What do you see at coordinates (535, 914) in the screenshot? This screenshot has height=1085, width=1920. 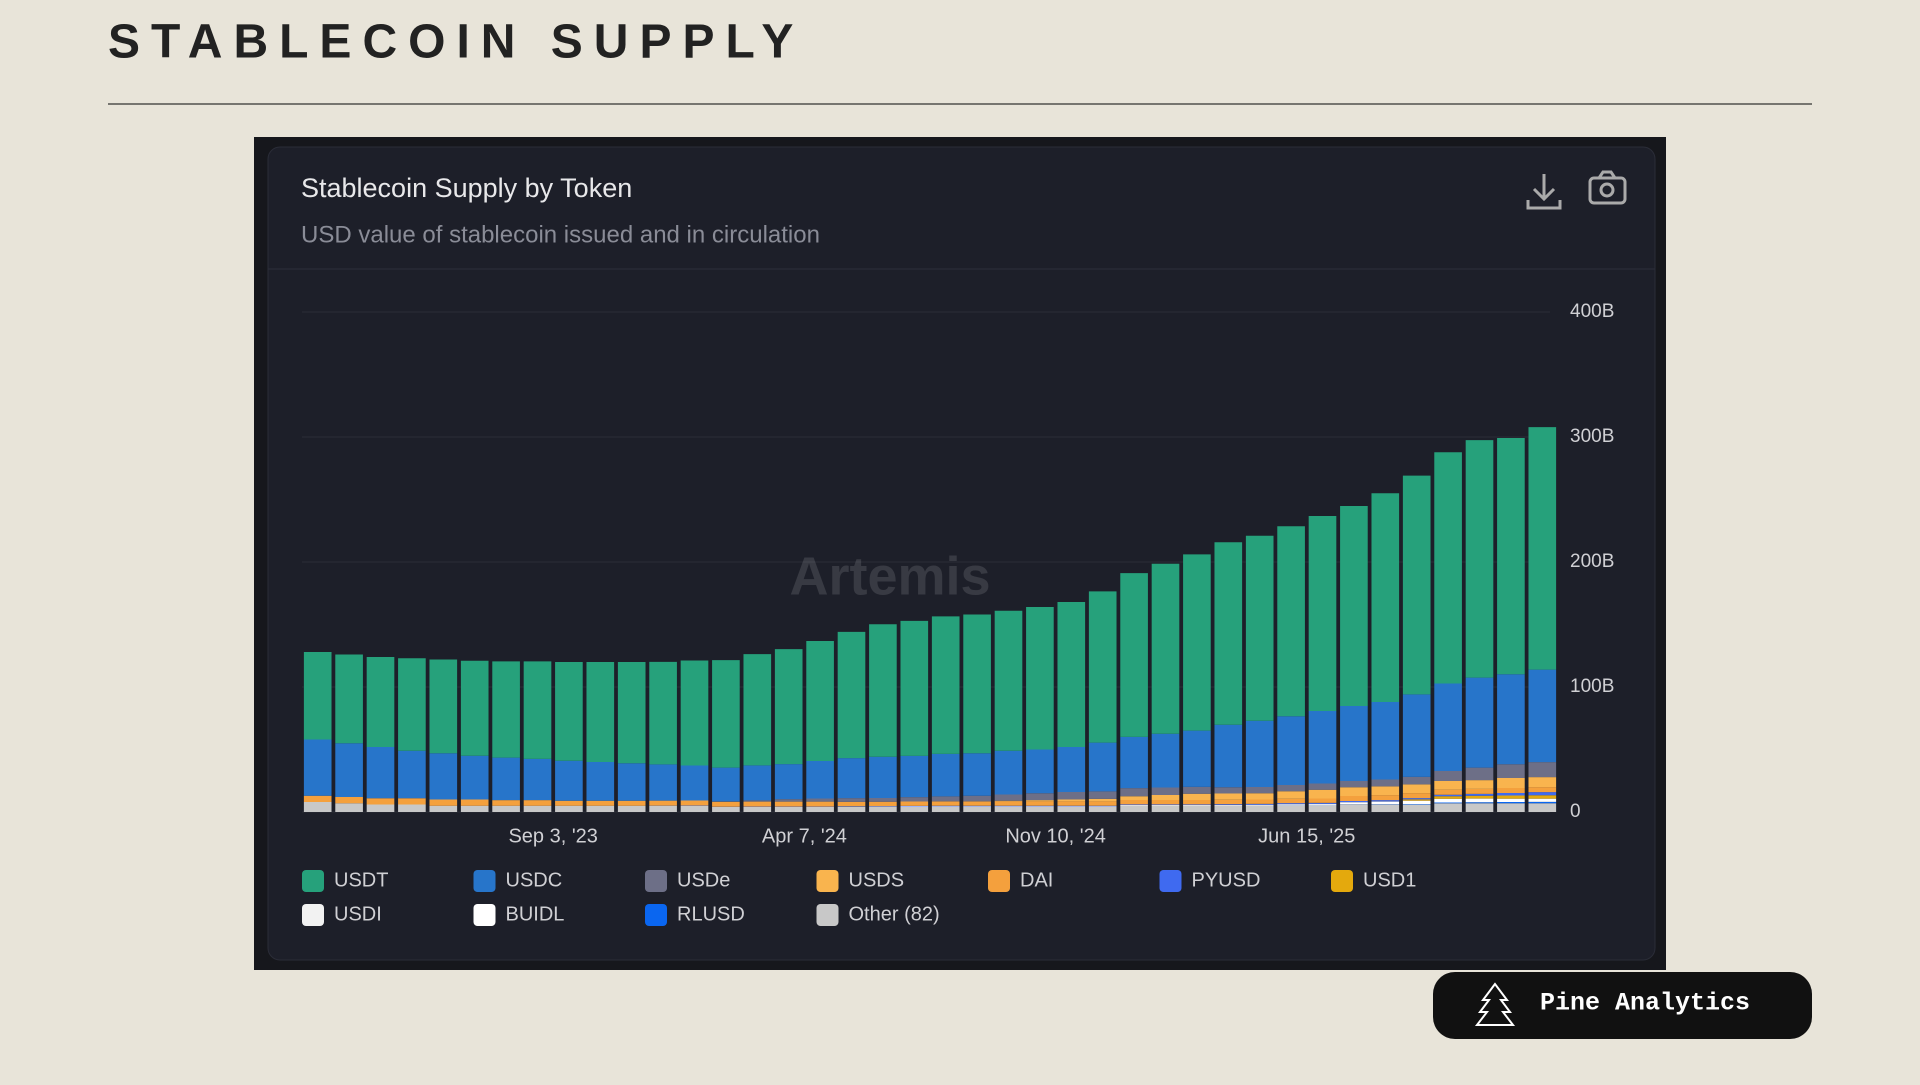 I see `legend-label: BUIDL` at bounding box center [535, 914].